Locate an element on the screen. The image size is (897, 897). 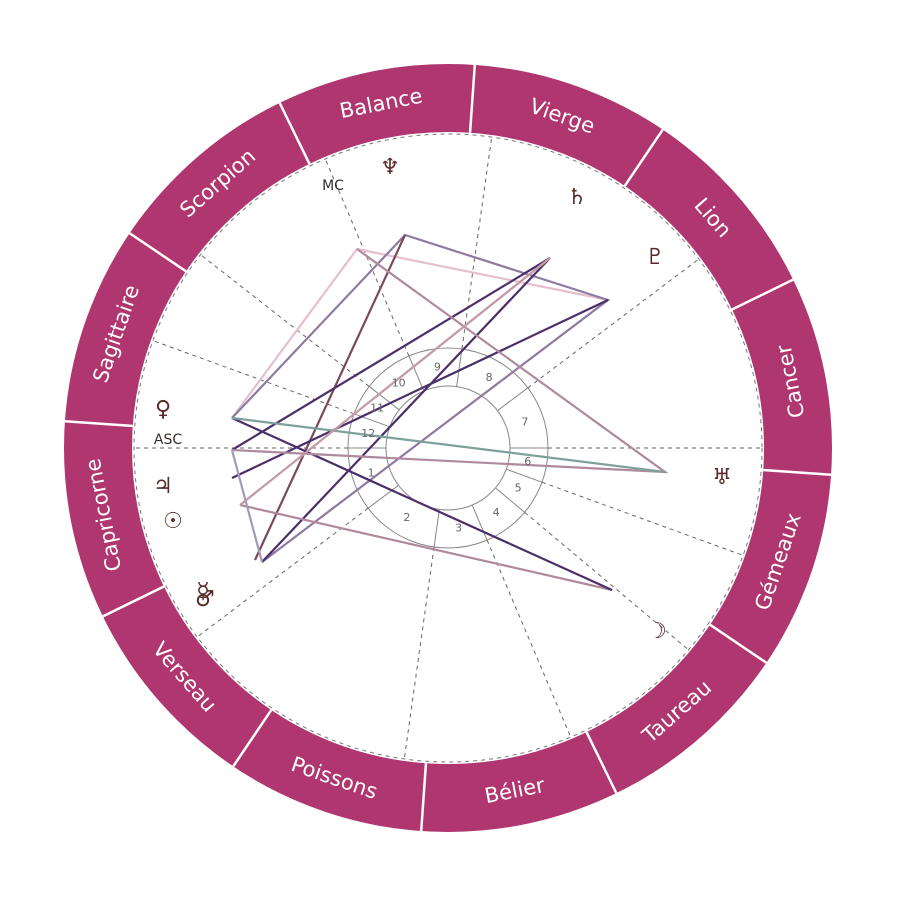
house-number: 7 is located at coordinates (524, 421).